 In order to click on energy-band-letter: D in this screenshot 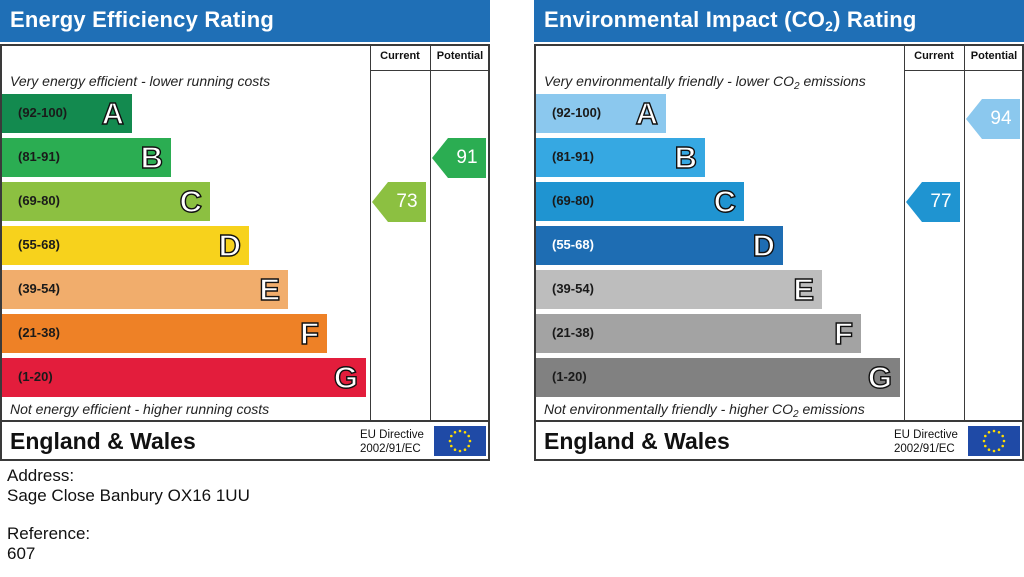, I will do `click(230, 245)`.